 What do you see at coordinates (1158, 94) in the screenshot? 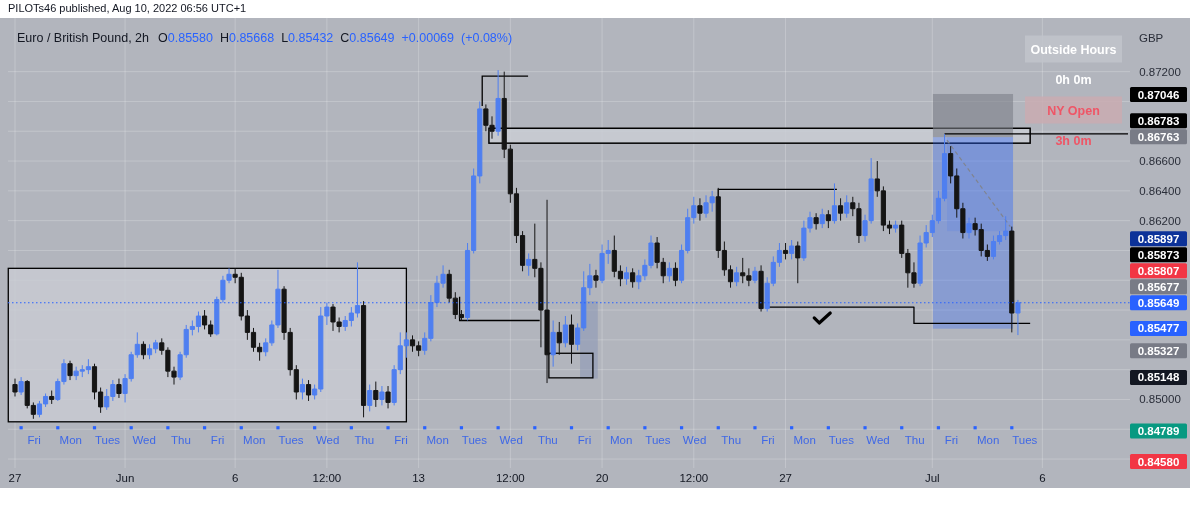
I see `text: 0.87046` at bounding box center [1158, 94].